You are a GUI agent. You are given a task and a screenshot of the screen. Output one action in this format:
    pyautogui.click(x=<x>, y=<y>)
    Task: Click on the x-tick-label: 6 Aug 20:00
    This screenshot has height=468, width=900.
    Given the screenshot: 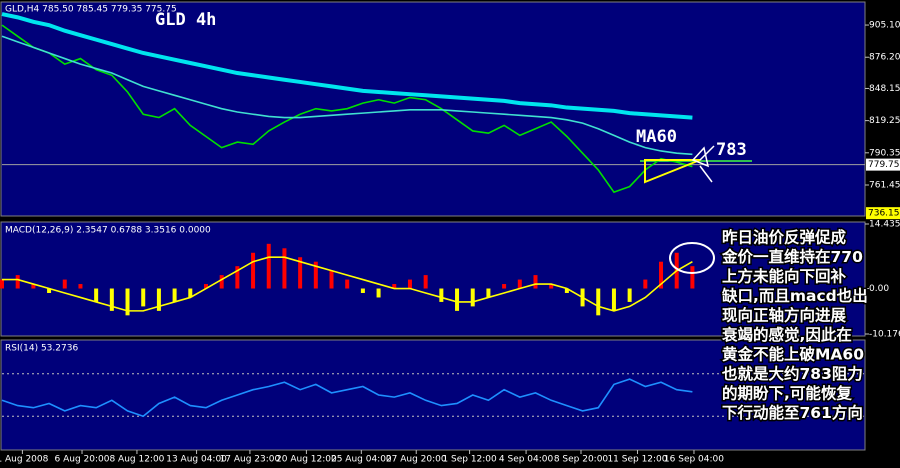 What is the action you would take?
    pyautogui.click(x=82, y=460)
    